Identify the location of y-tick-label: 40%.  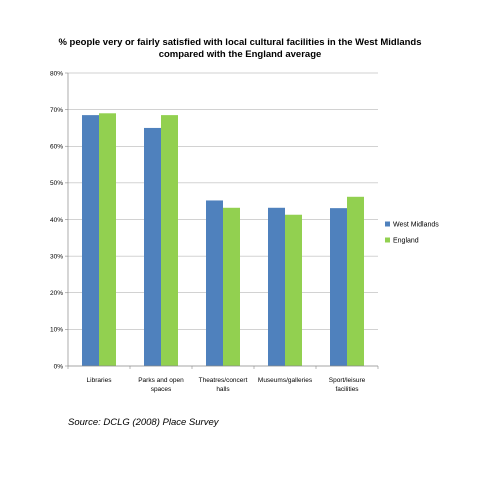
(56, 220).